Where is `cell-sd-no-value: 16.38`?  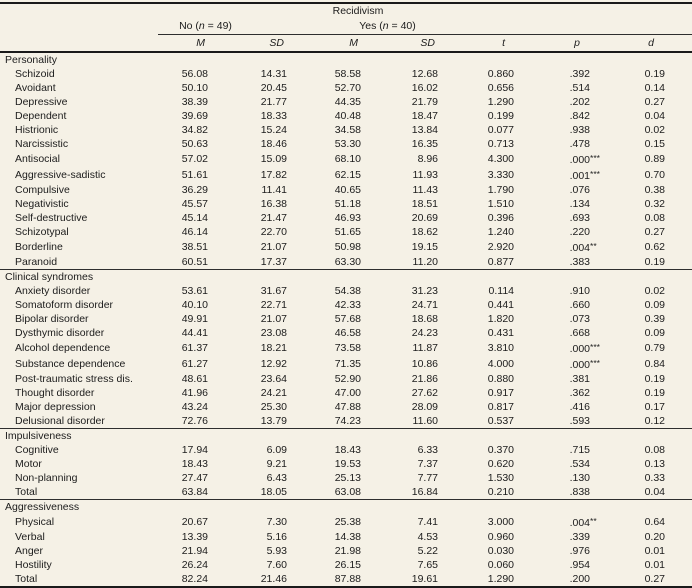
cell-sd-no-value: 16.38 is located at coordinates (273, 204).